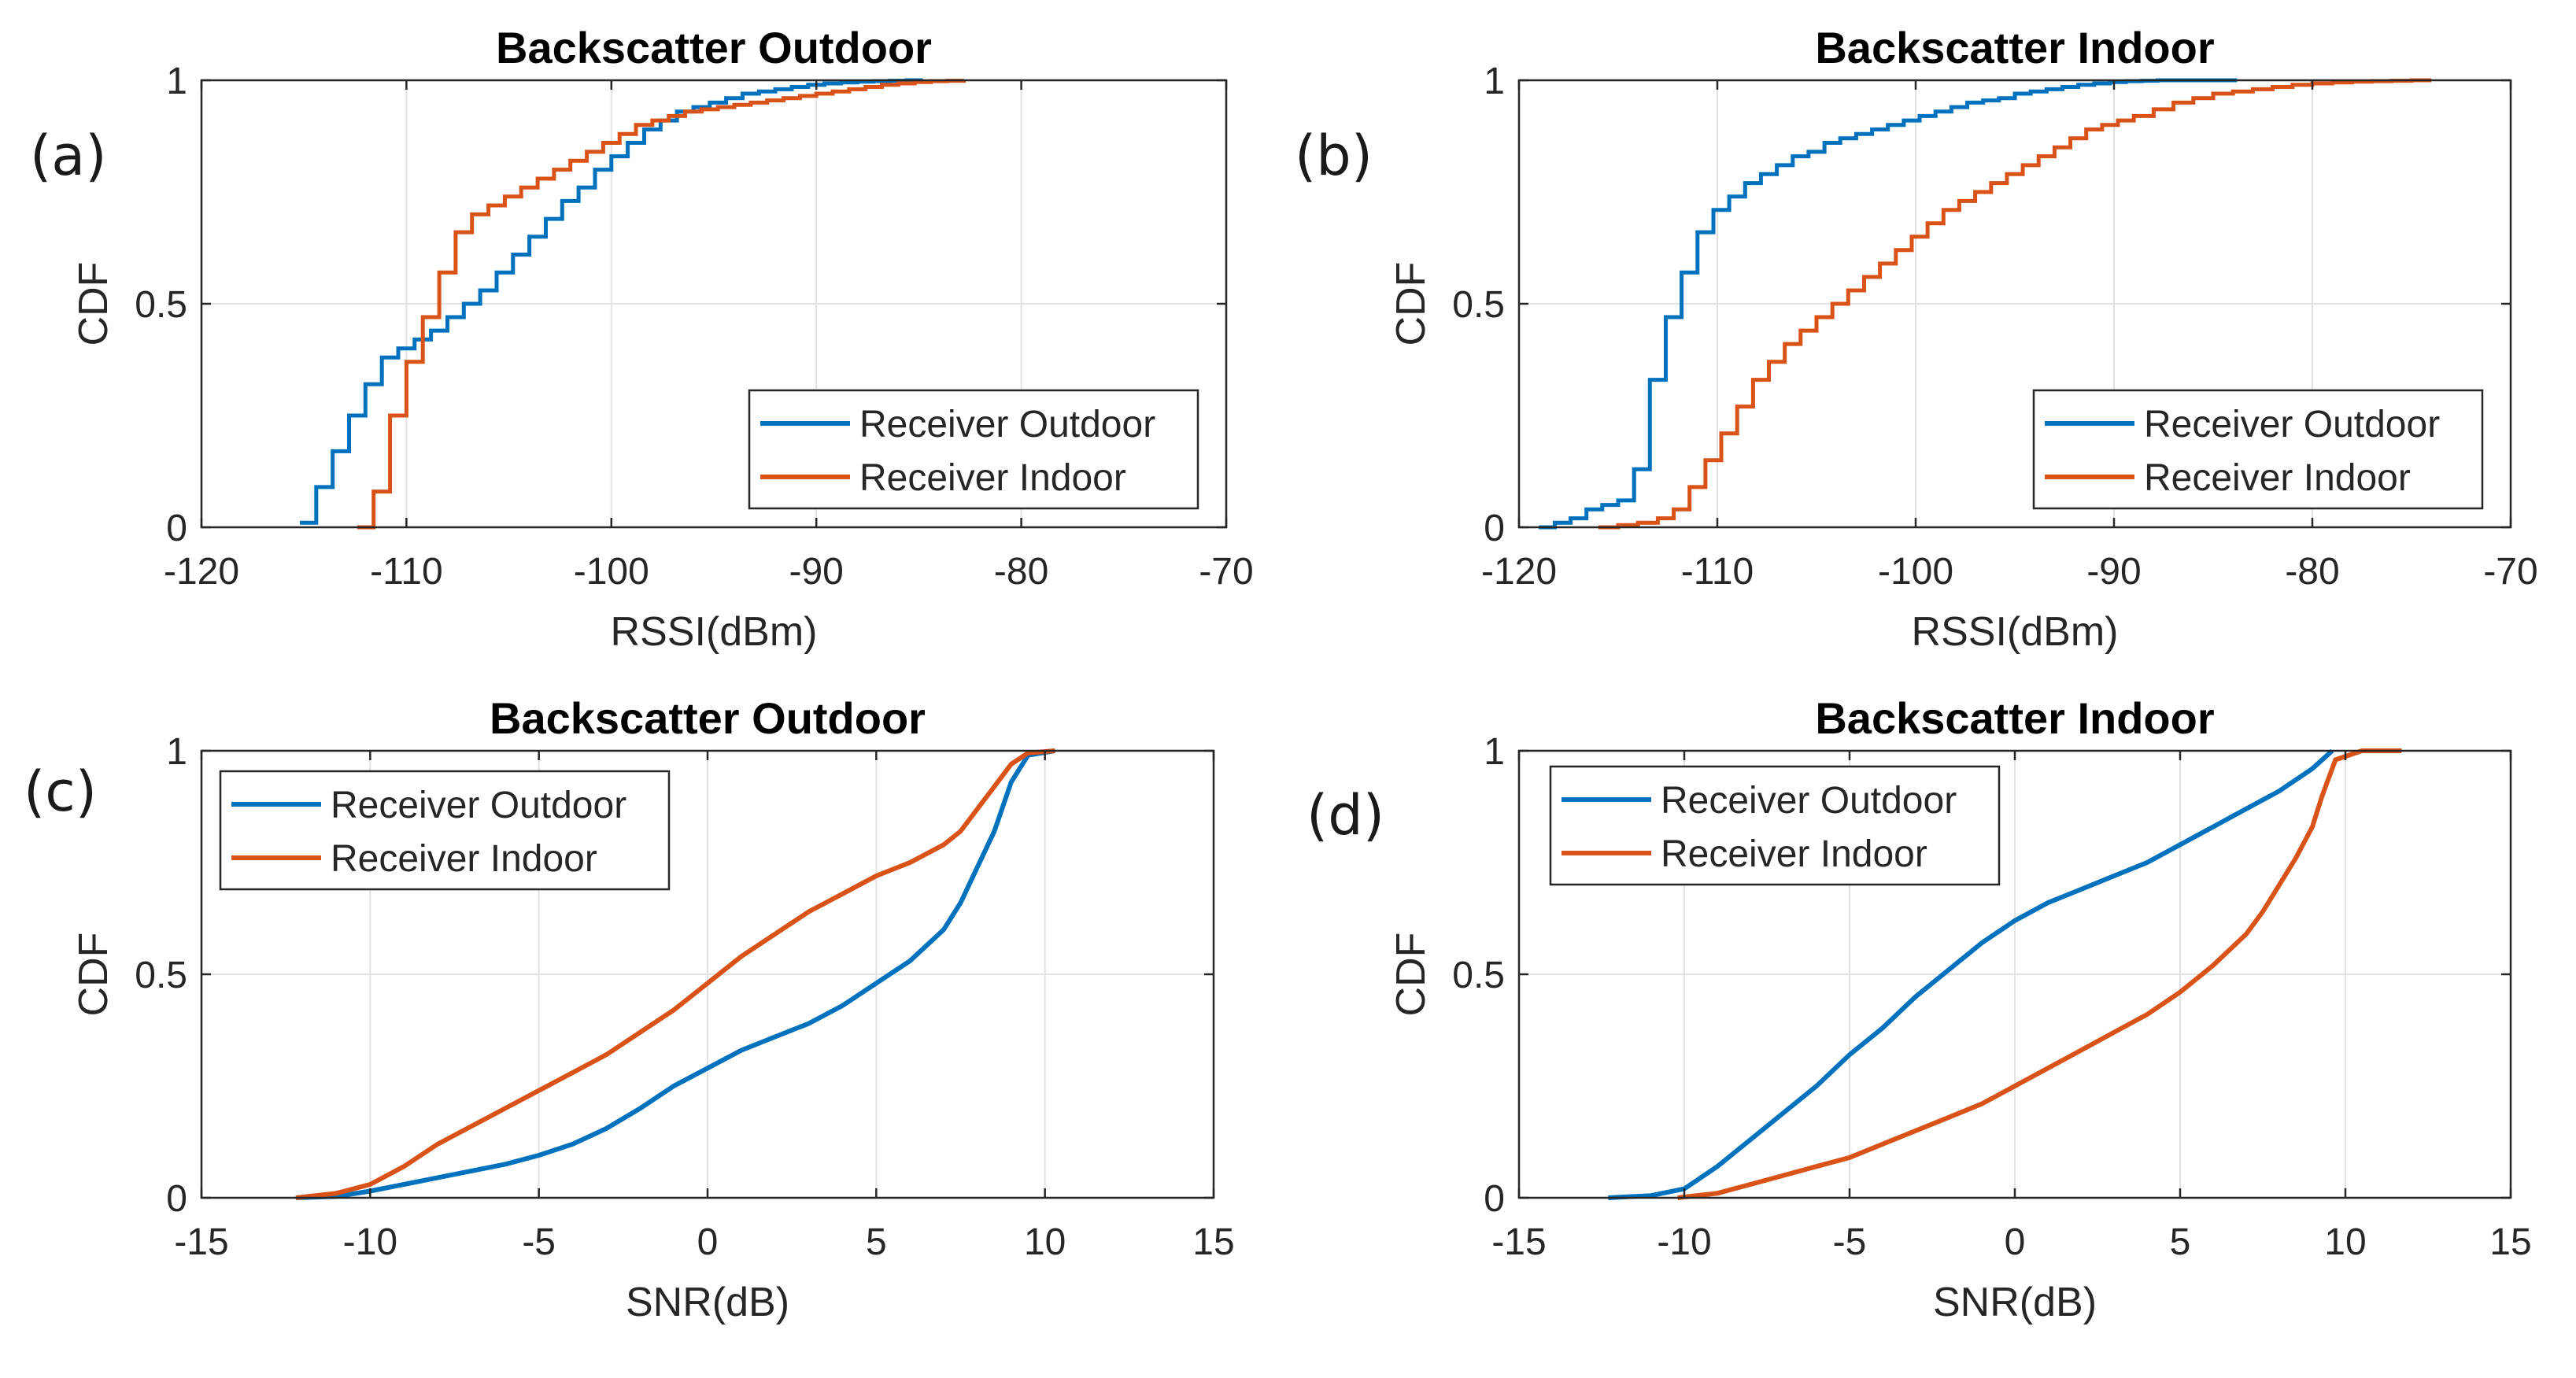 The image size is (2576, 1378). Describe the element at coordinates (1345, 815) in the screenshot. I see `panel-letter: (d)` at that location.